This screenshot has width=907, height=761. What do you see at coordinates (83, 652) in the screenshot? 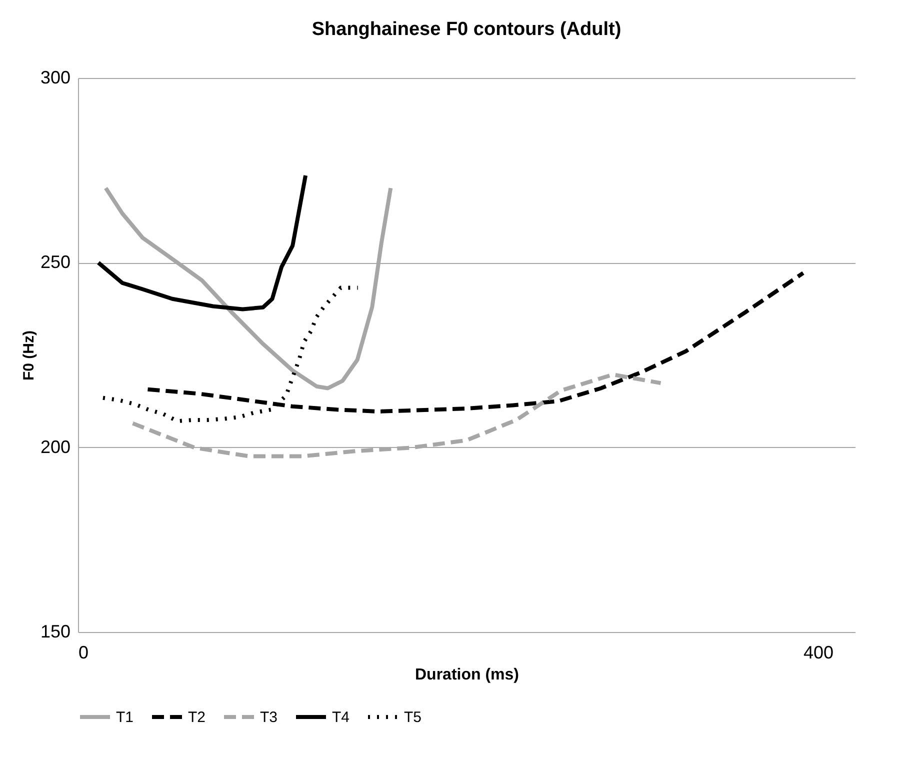
I see `x-tick-label: 0` at bounding box center [83, 652].